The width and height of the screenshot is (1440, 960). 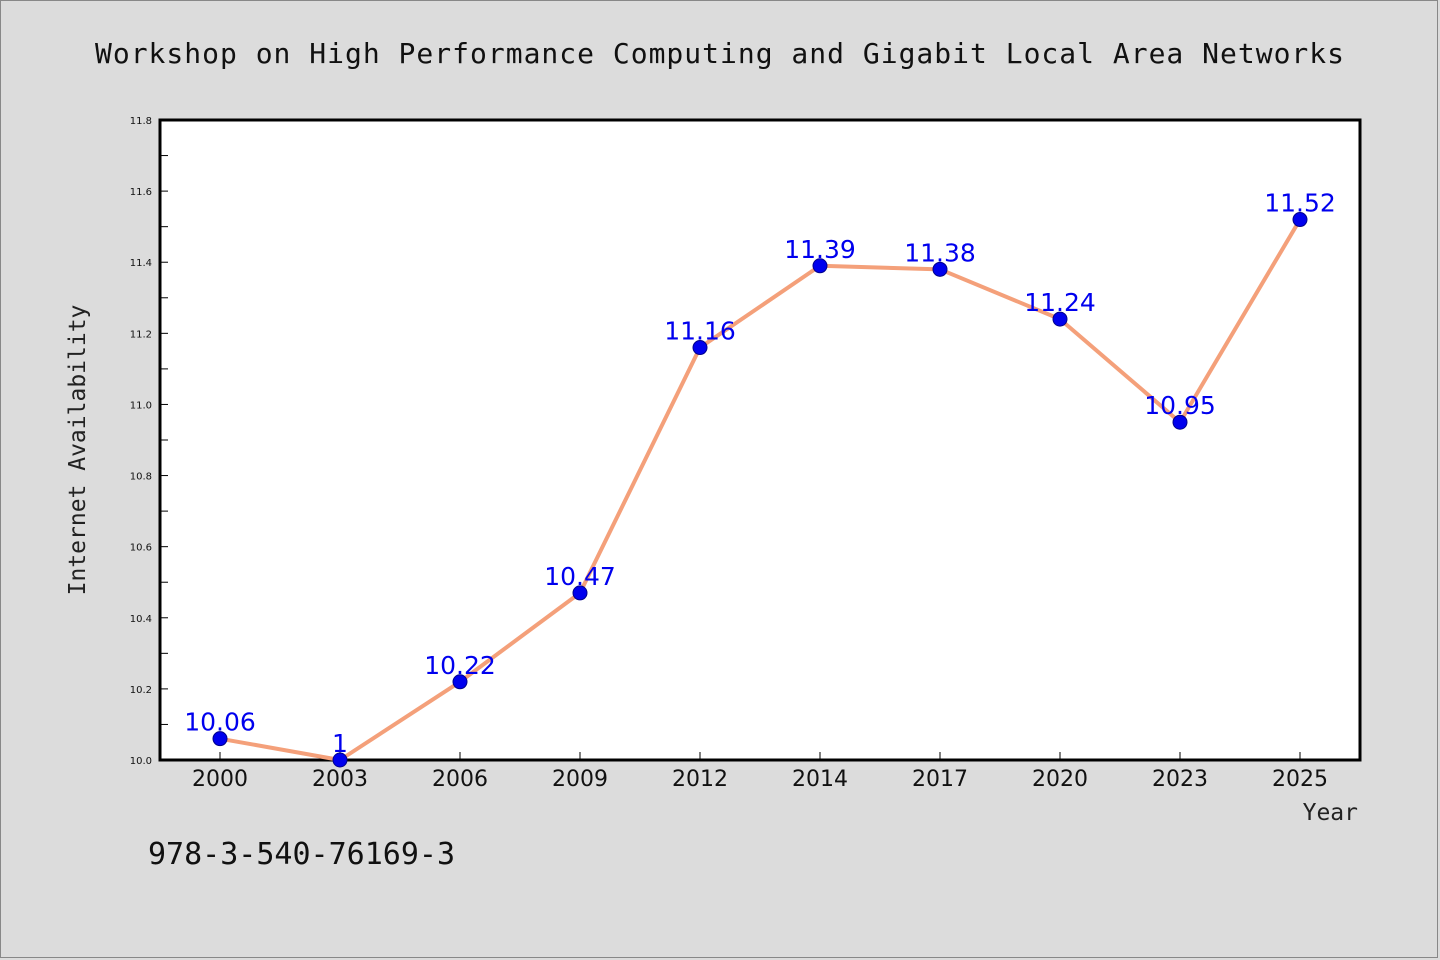 What do you see at coordinates (820, 249) in the screenshot?
I see `data-label: 11.39` at bounding box center [820, 249].